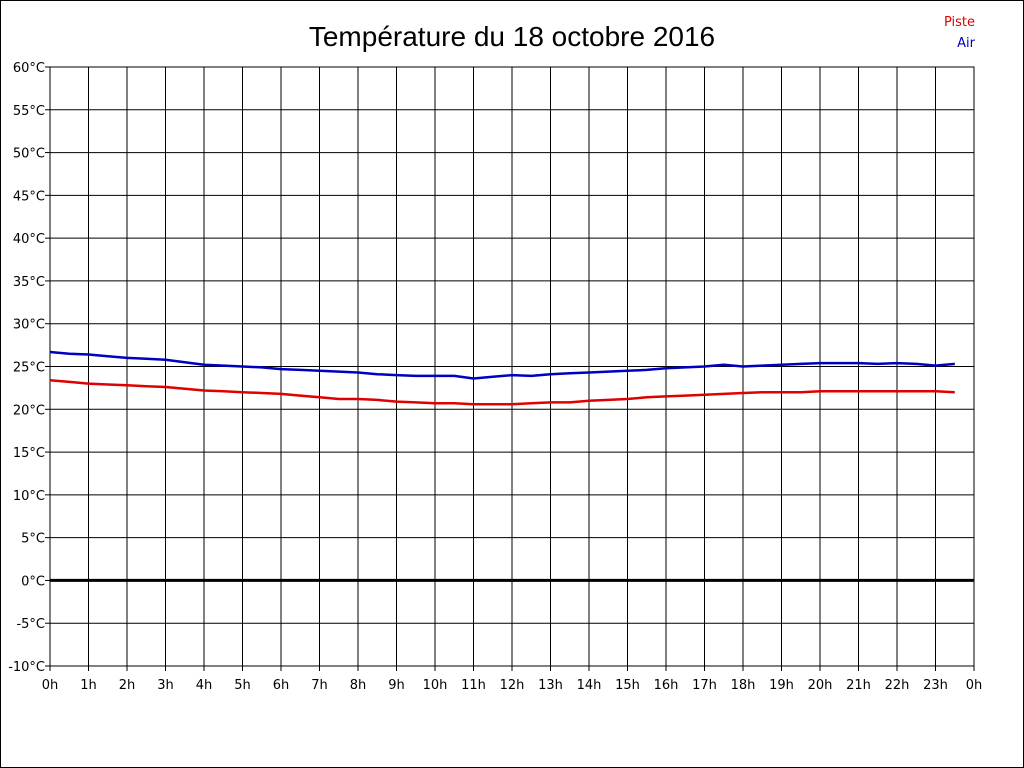 Image resolution: width=1024 pixels, height=768 pixels. Describe the element at coordinates (589, 685) in the screenshot. I see `x-tick-label: 14h` at that location.